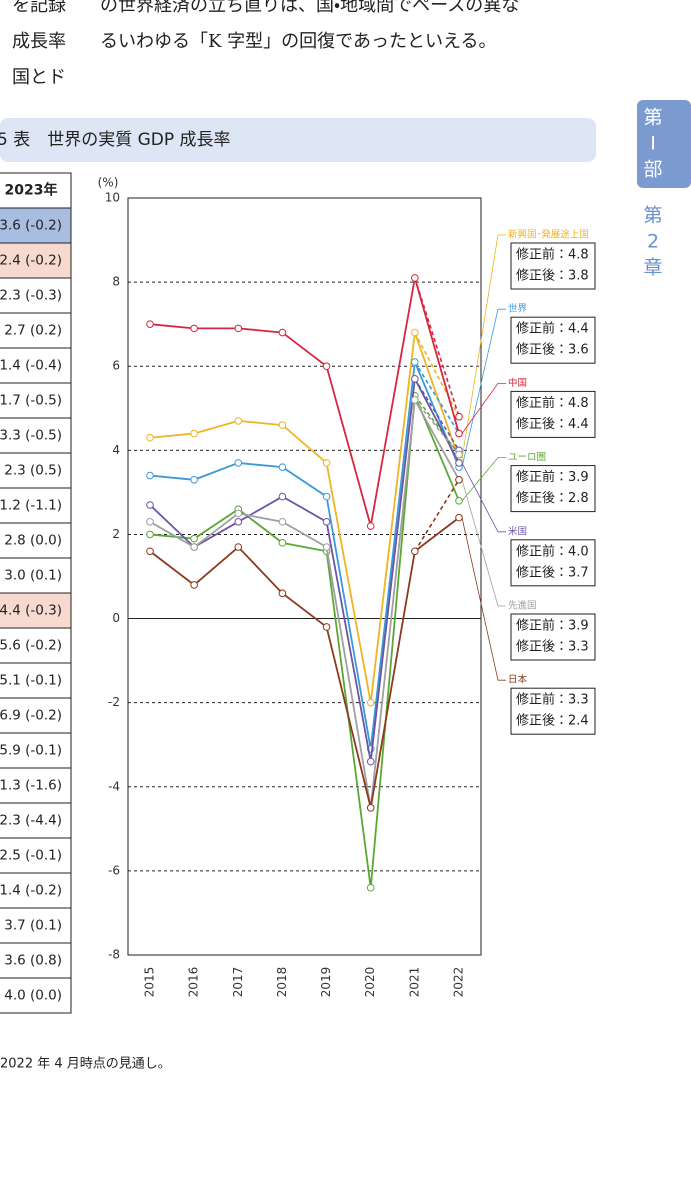  I want to click on y-tick-label: 0, so click(116, 618).